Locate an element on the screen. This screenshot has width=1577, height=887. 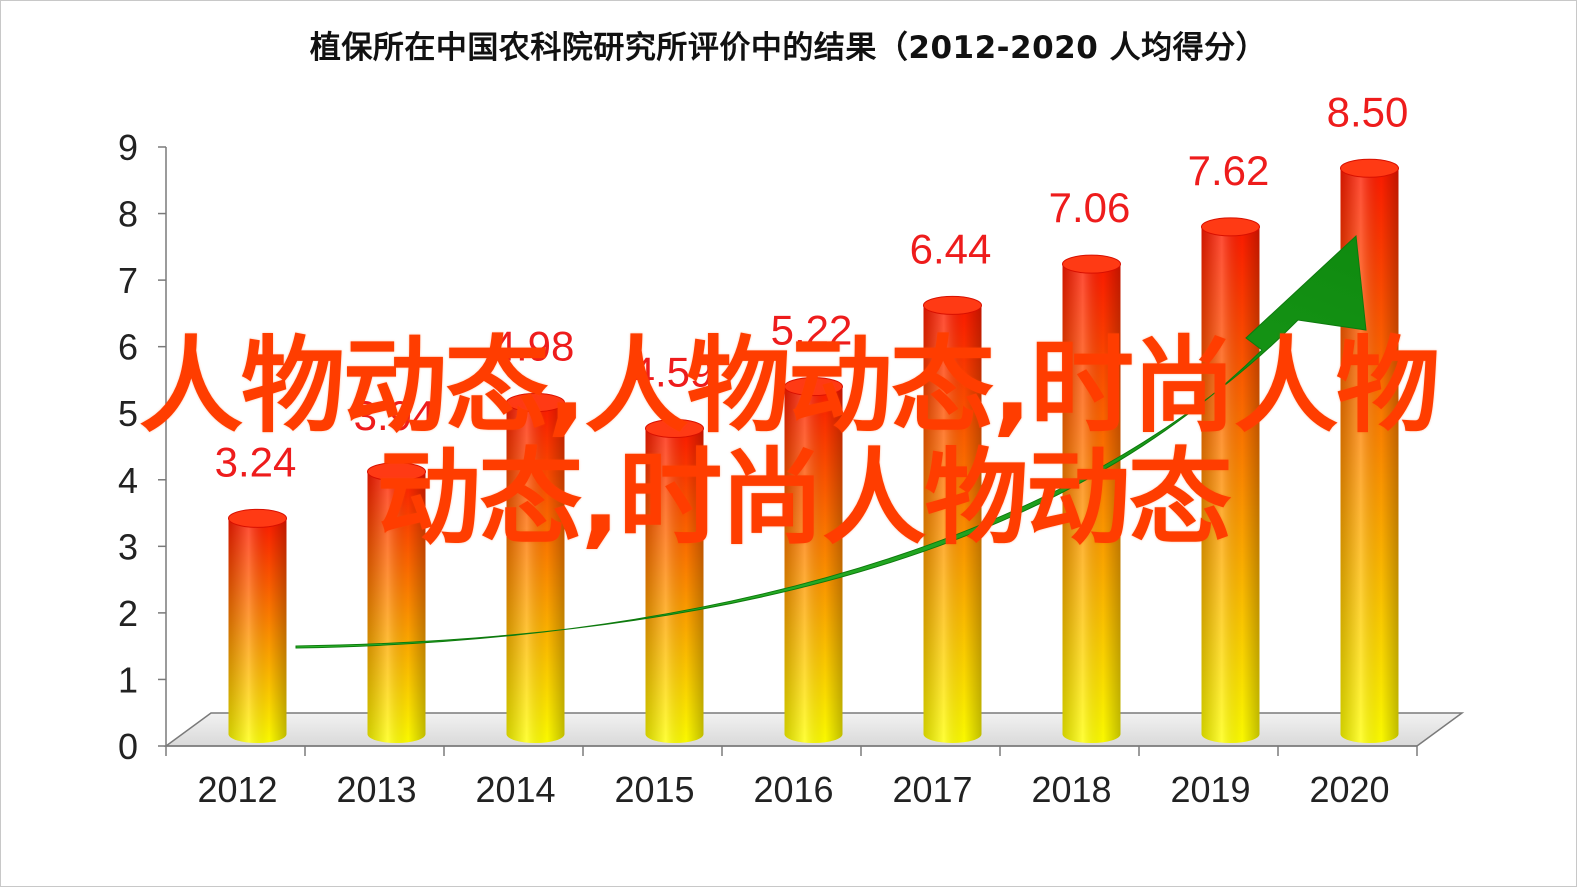
bar-2013 is located at coordinates (396, 602).